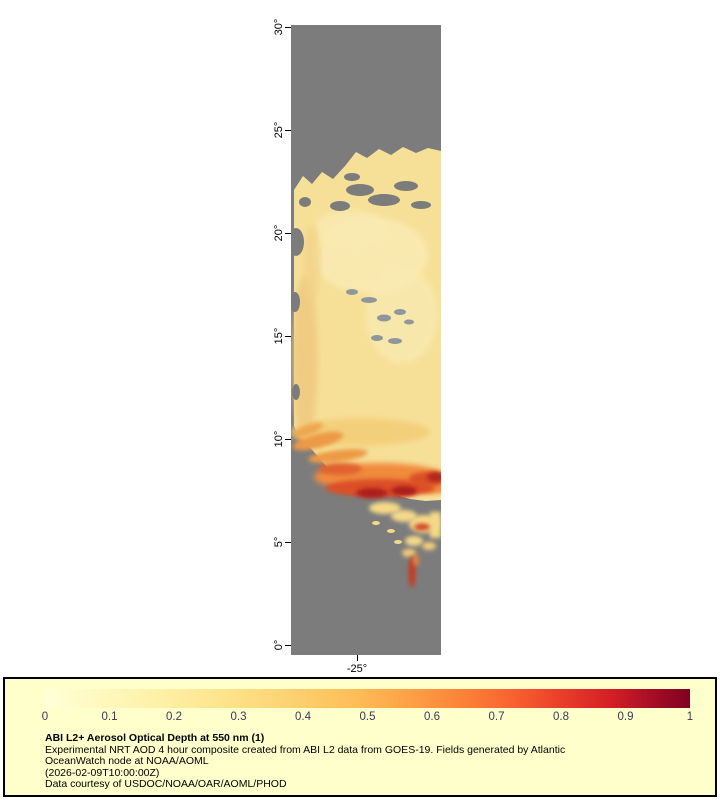 This screenshot has width=720, height=800. Describe the element at coordinates (561, 717) in the screenshot. I see `colorbar-tick-label: 0.8` at that location.